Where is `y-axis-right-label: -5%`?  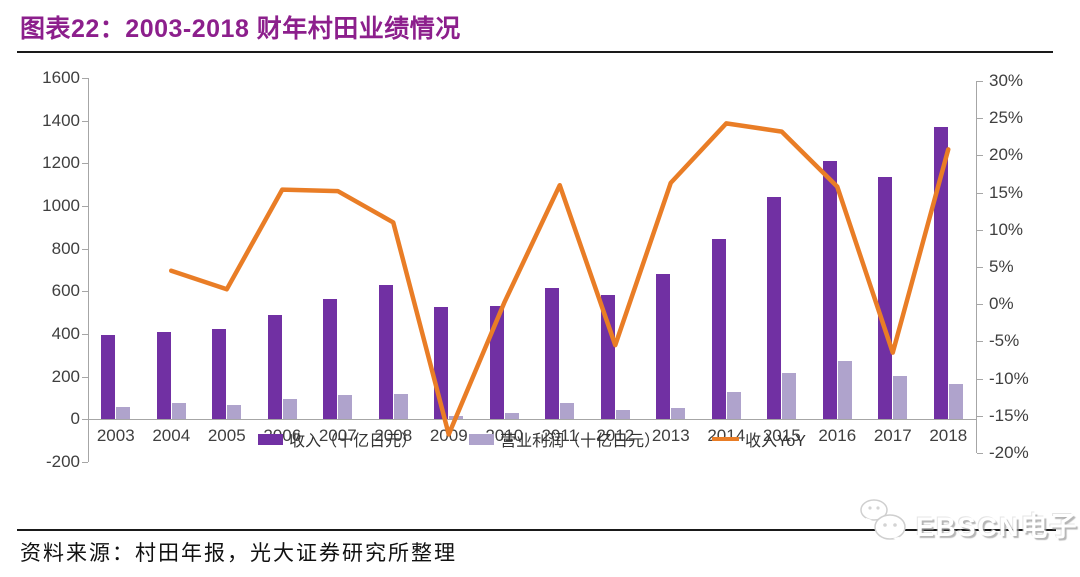 y-axis-right-label: -5% is located at coordinates (1004, 341).